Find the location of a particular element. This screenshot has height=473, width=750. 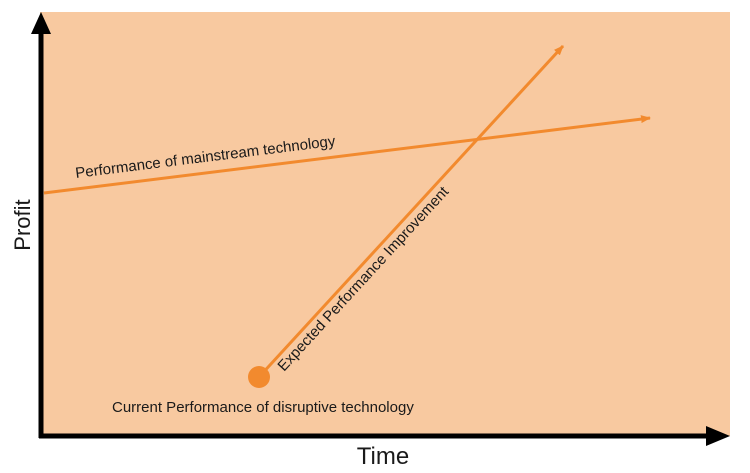

current-performance-point is located at coordinates (259, 377).